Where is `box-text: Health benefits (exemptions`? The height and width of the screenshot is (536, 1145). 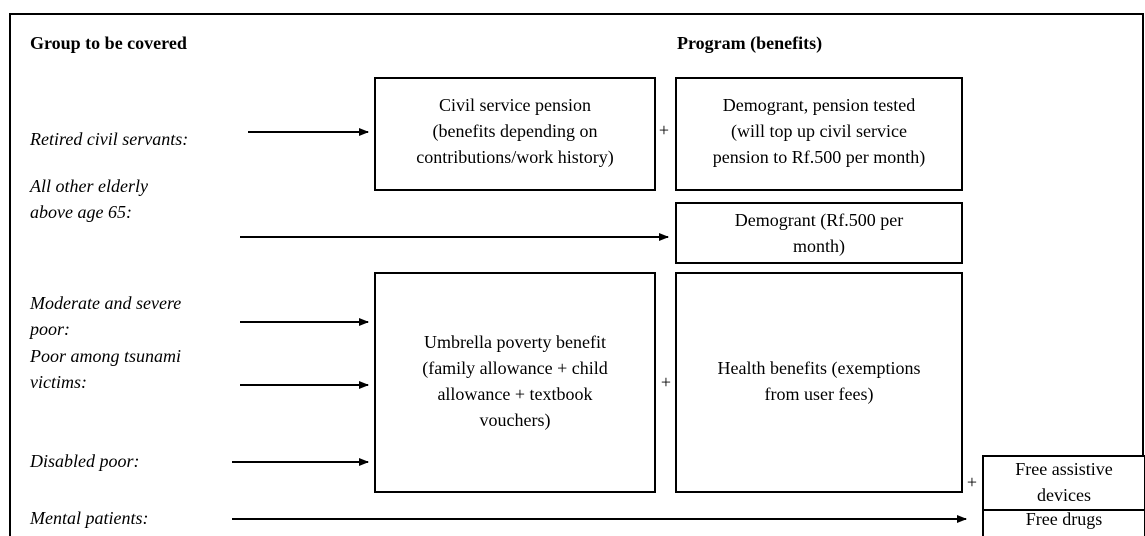
box-text: Health benefits (exemptions is located at coordinates (819, 368).